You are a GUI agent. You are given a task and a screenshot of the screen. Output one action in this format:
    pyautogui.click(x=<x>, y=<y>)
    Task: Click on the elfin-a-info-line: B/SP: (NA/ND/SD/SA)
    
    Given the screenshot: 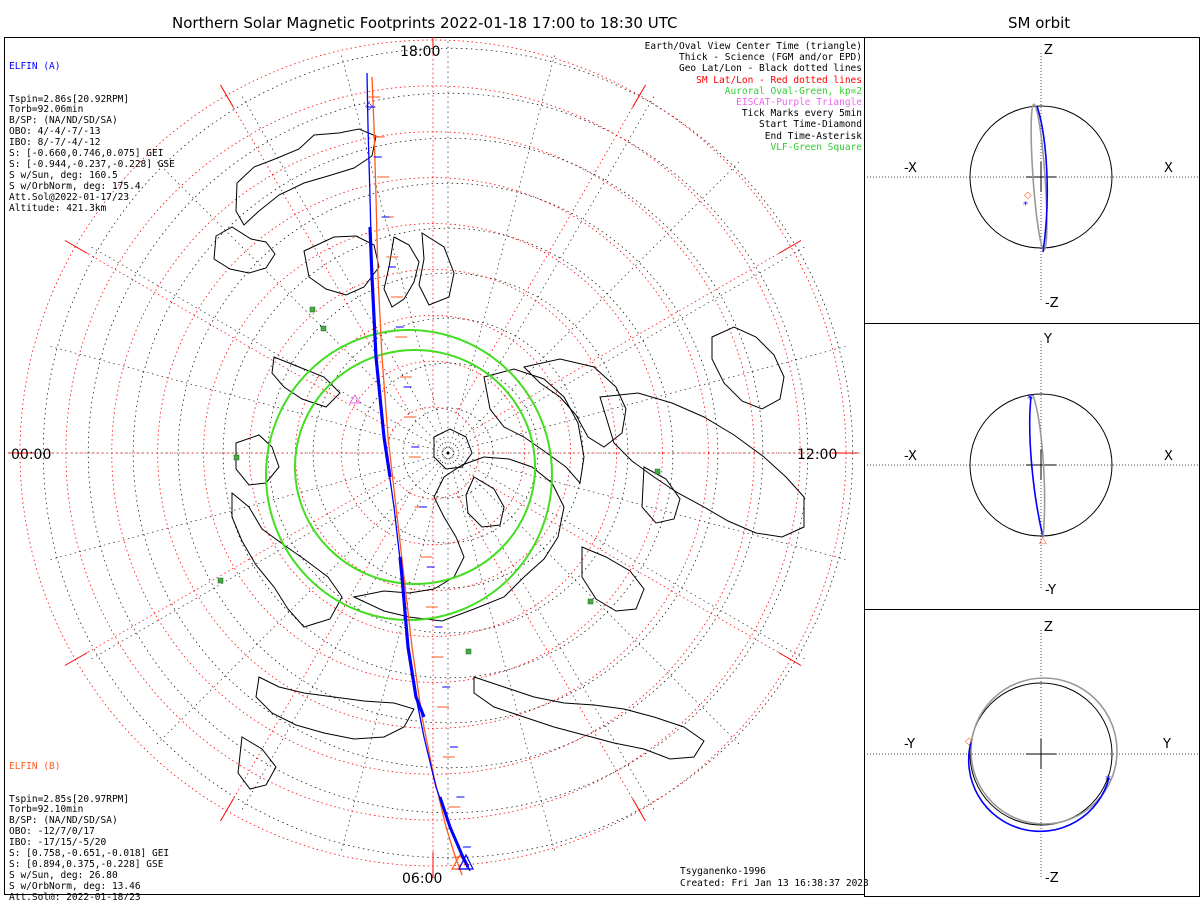 What is the action you would take?
    pyautogui.click(x=63, y=121)
    